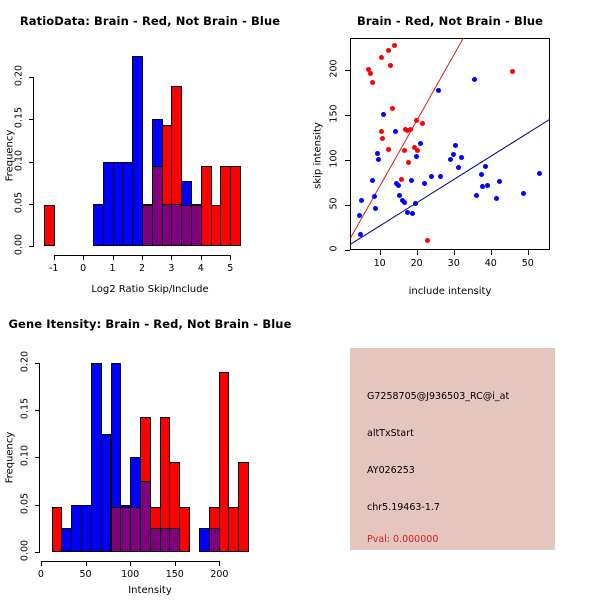  I want to click on scatter-y-tick-label-4: 200, so click(334, 68).